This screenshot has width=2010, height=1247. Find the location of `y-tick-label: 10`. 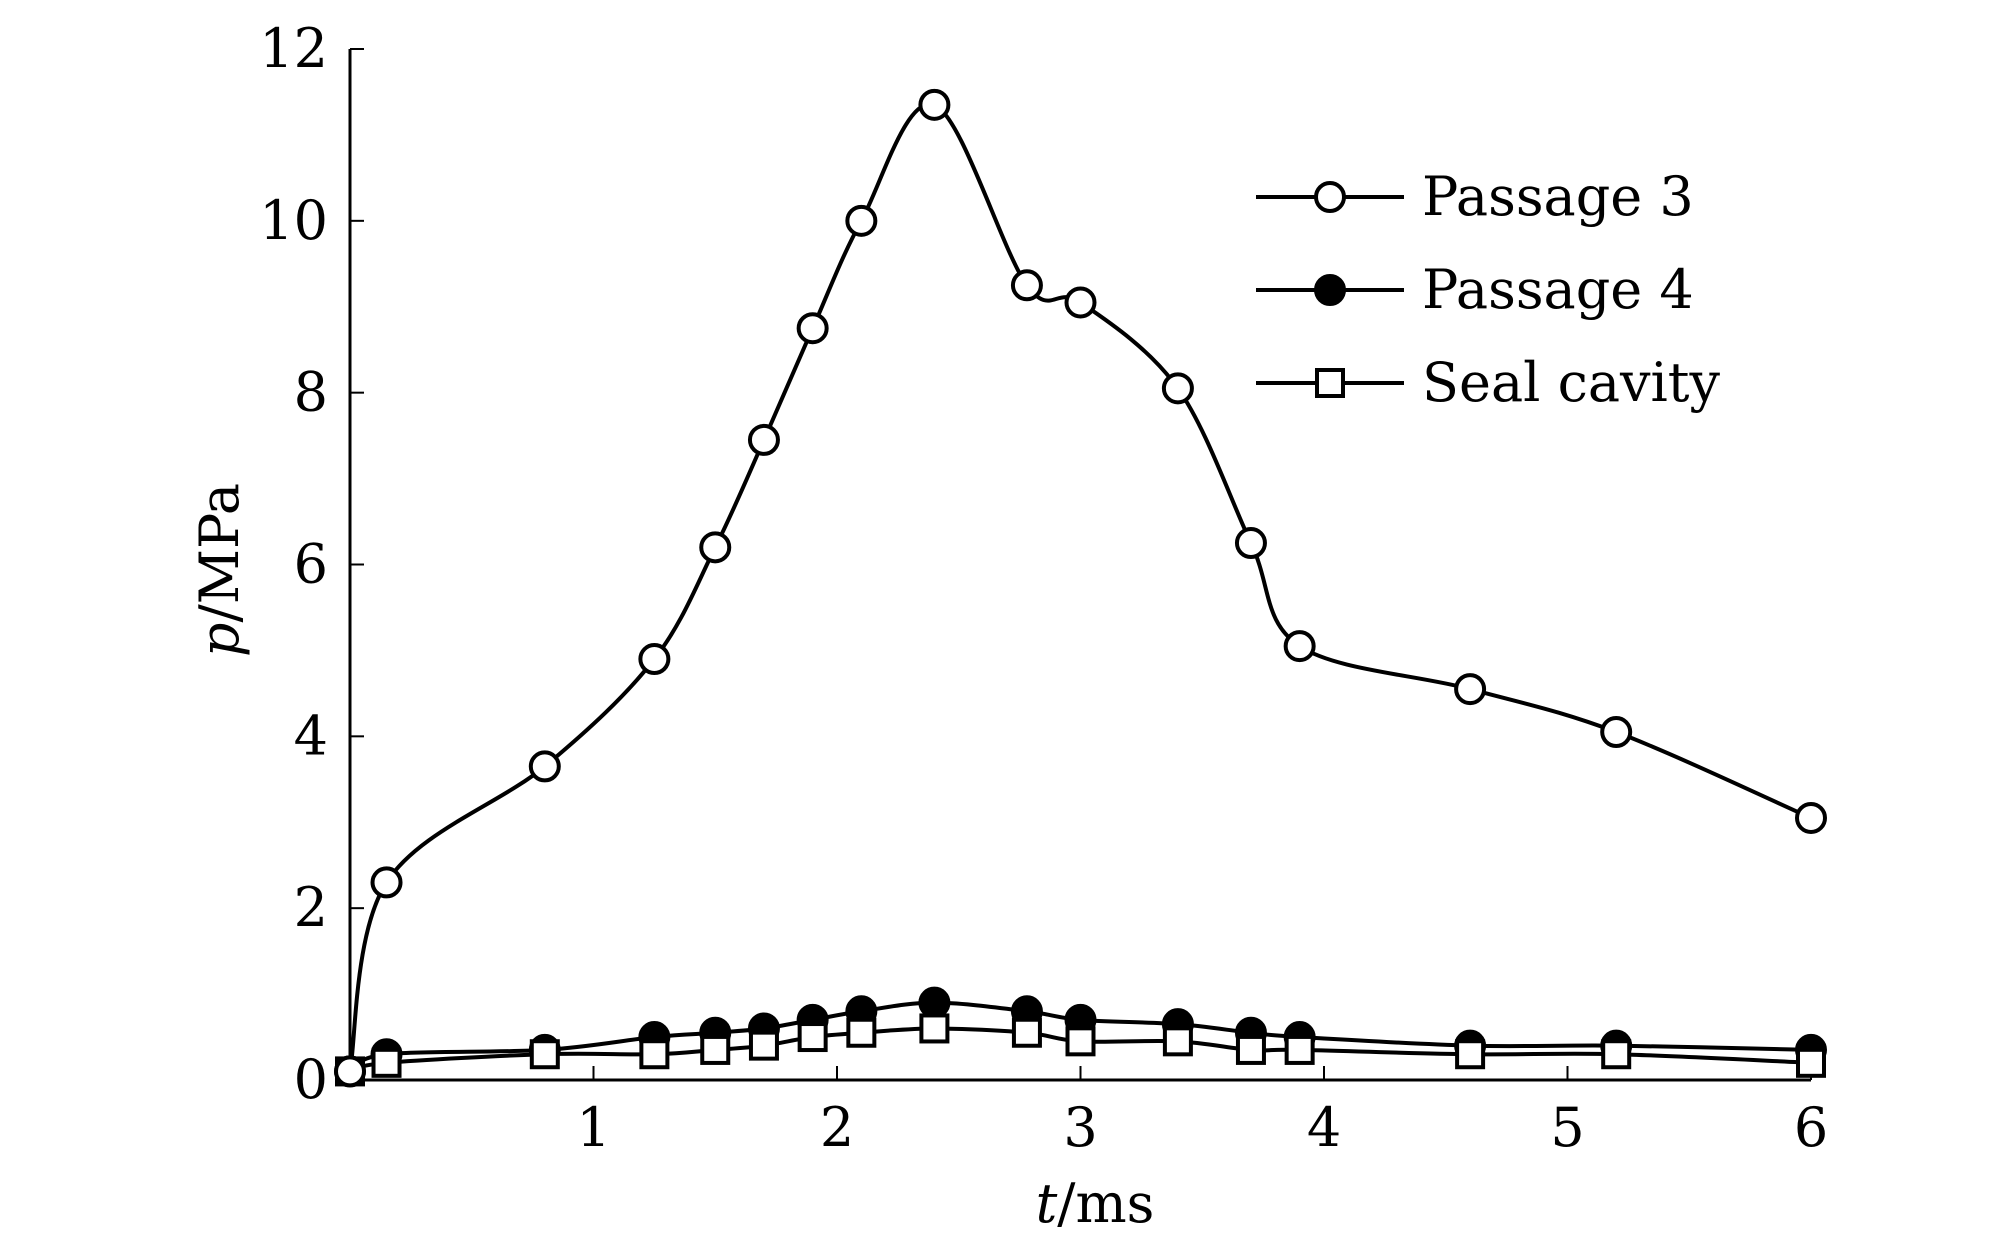

y-tick-label: 10 is located at coordinates (293, 220).